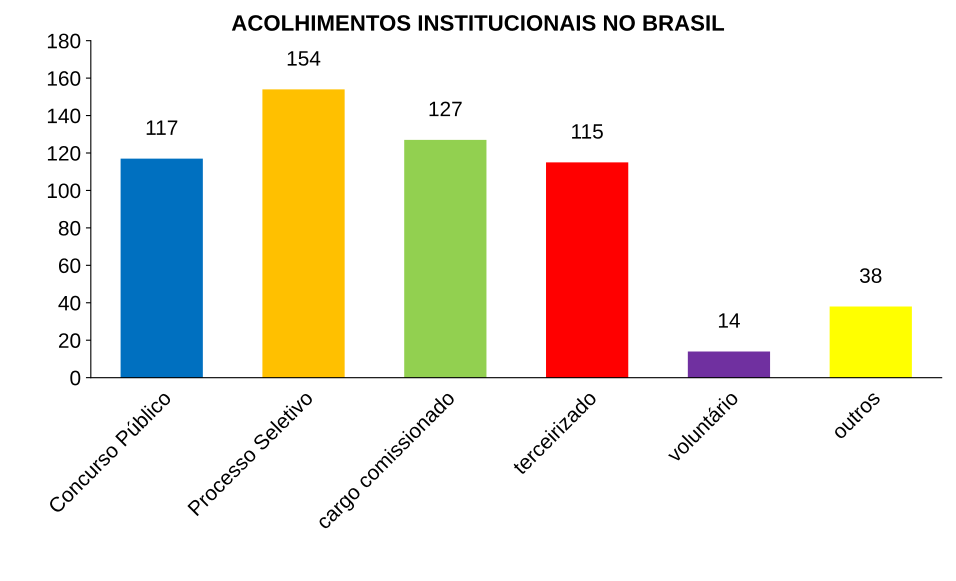 The image size is (956, 581). Describe the element at coordinates (304, 58) in the screenshot. I see `data-label: 154` at that location.